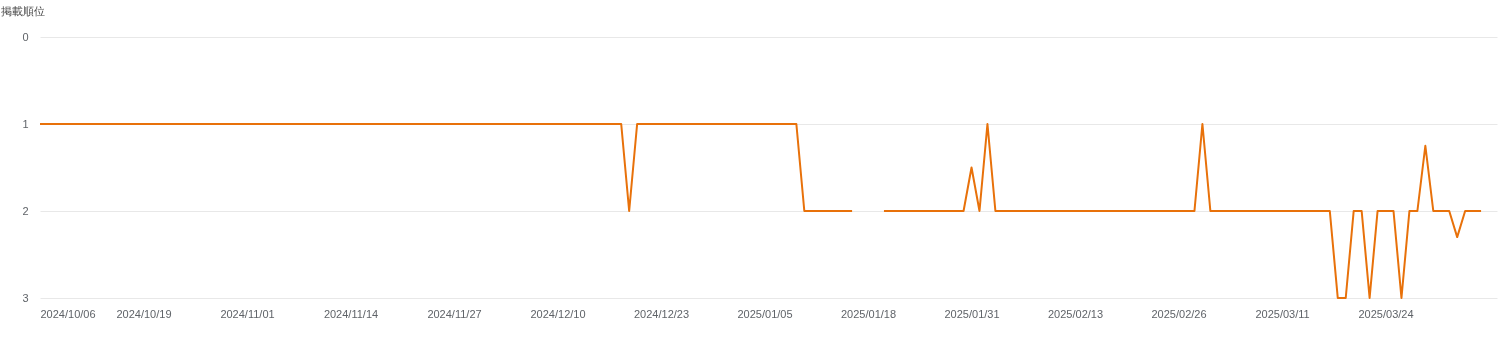 Image resolution: width=1510 pixels, height=342 pixels. Describe the element at coordinates (25, 36) in the screenshot. I see `y-tick-label: 0` at that location.